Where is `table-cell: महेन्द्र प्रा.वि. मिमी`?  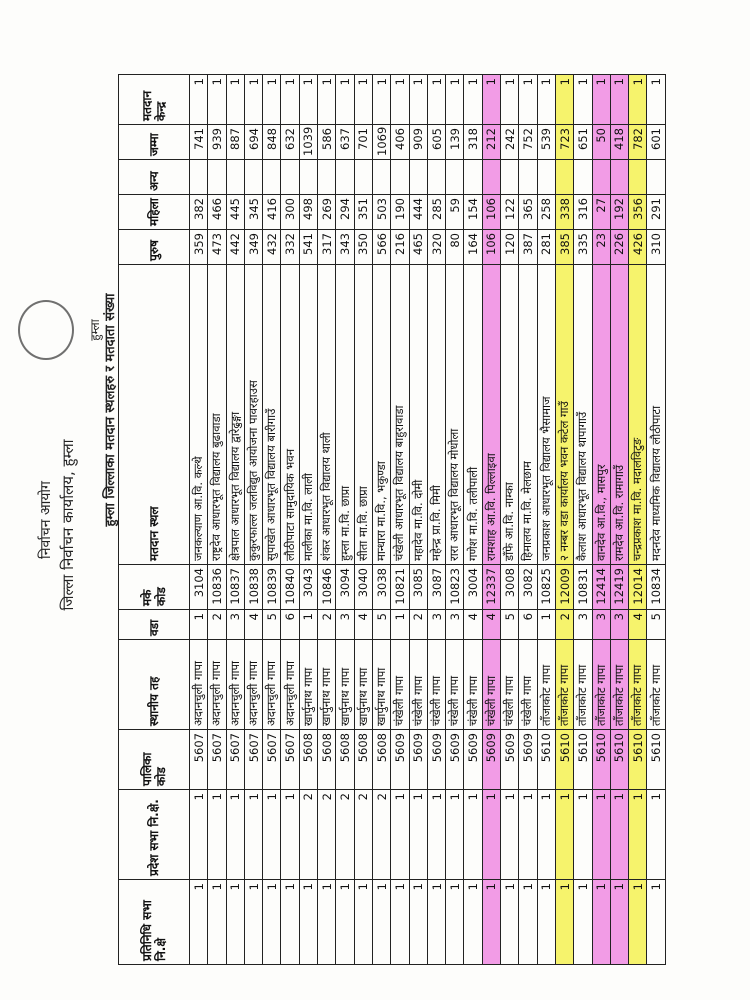
table-cell: महेन्द्र प्रा.वि. मिमी is located at coordinates (436, 414).